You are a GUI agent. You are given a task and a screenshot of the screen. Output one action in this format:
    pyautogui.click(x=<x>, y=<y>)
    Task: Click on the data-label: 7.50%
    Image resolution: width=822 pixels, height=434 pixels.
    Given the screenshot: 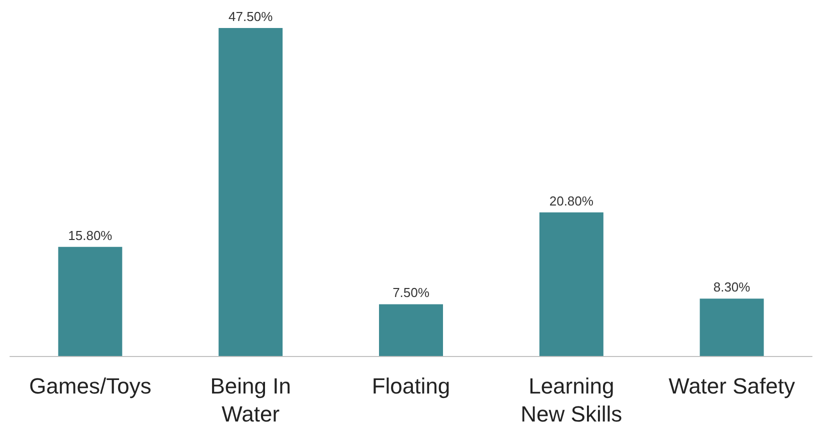 What is the action you would take?
    pyautogui.click(x=411, y=292)
    